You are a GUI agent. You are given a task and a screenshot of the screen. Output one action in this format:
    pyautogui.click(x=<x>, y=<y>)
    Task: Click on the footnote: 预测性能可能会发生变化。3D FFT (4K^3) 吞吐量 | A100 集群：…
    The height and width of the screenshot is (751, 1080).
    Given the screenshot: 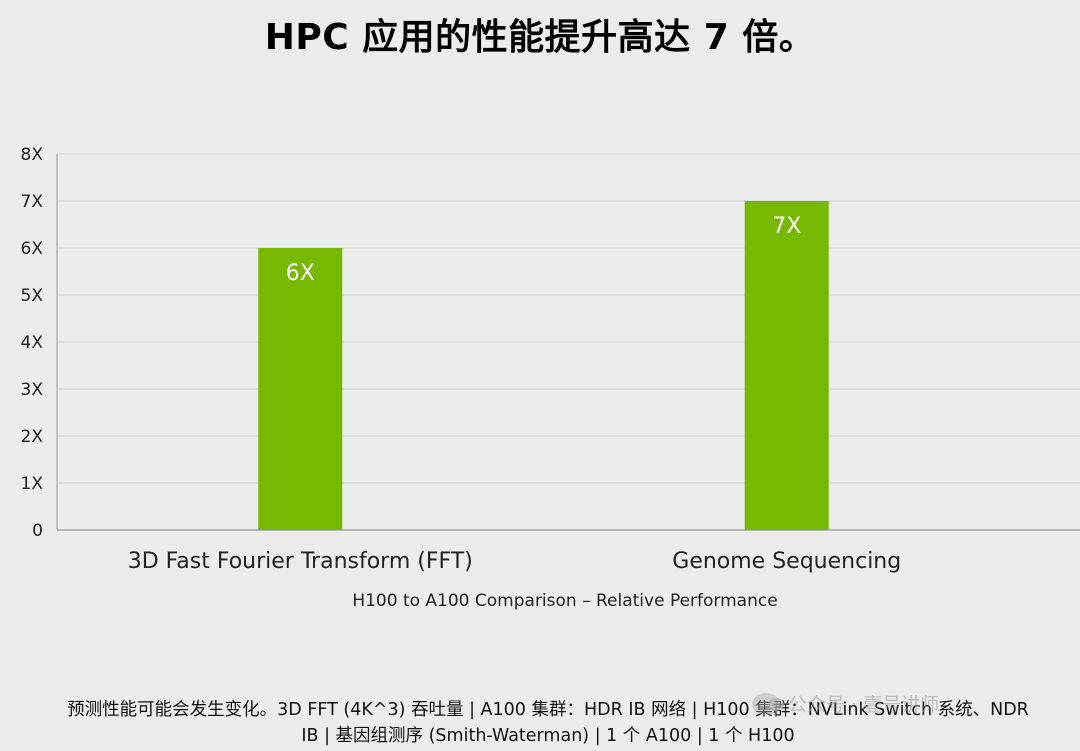 What is the action you would take?
    pyautogui.click(x=548, y=723)
    